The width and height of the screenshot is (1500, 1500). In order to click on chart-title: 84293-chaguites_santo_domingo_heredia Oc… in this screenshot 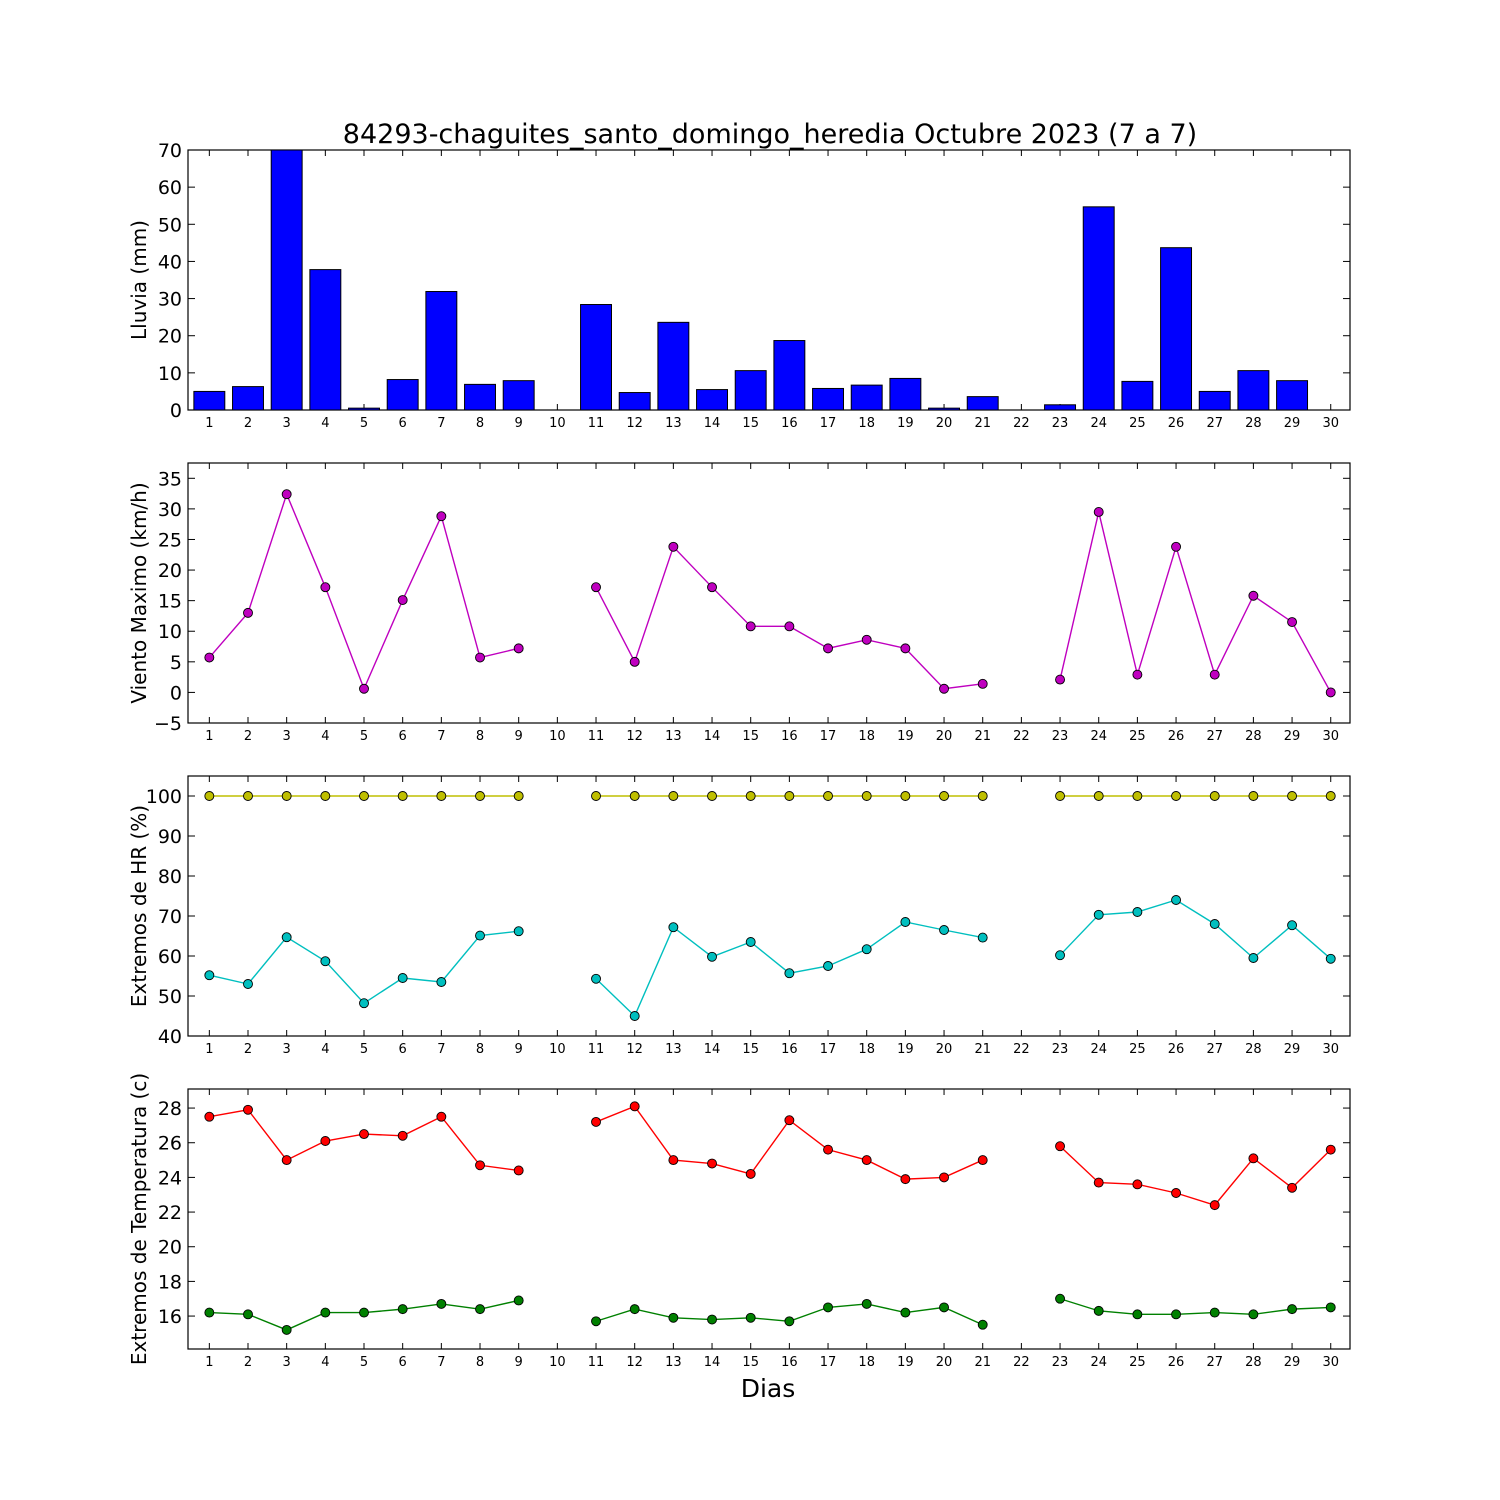, I will do `click(770, 134)`.